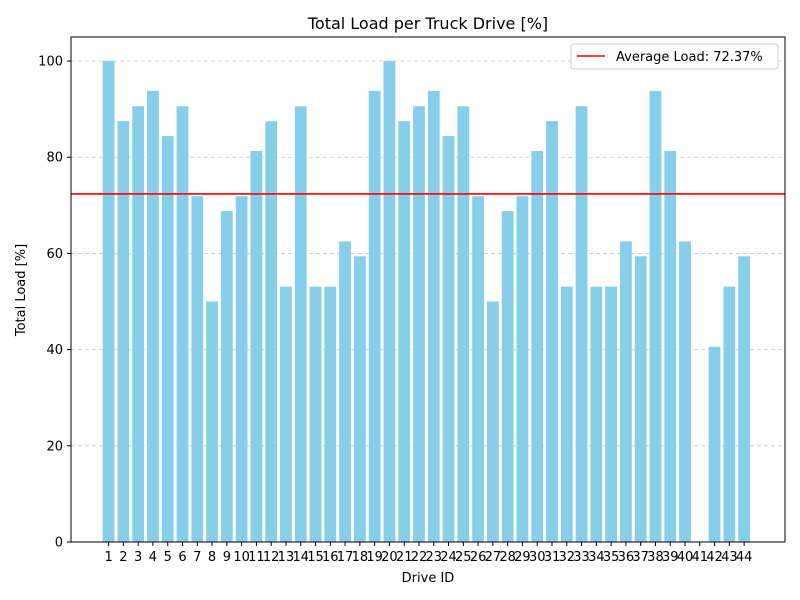 The image size is (800, 600). Describe the element at coordinates (197, 557) in the screenshot. I see `x-tick-label: 7` at that location.